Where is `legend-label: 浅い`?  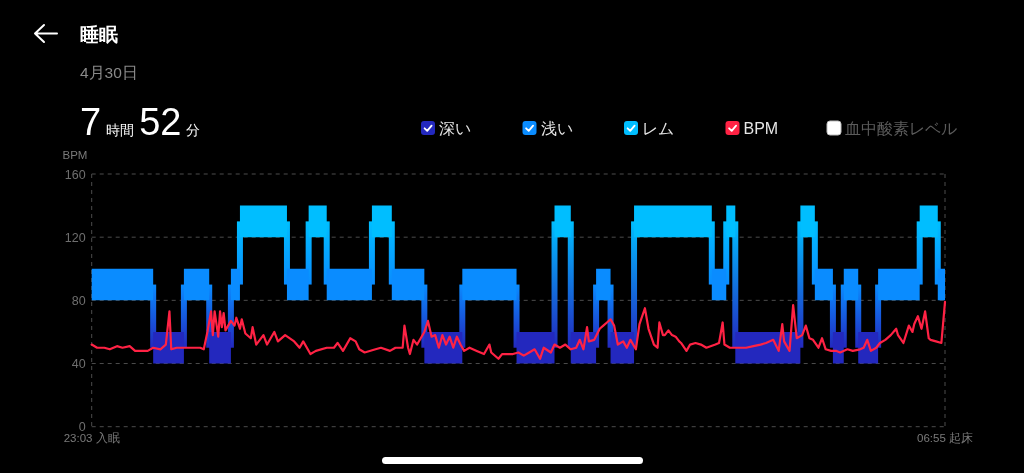
legend-label: 浅い is located at coordinates (556, 128).